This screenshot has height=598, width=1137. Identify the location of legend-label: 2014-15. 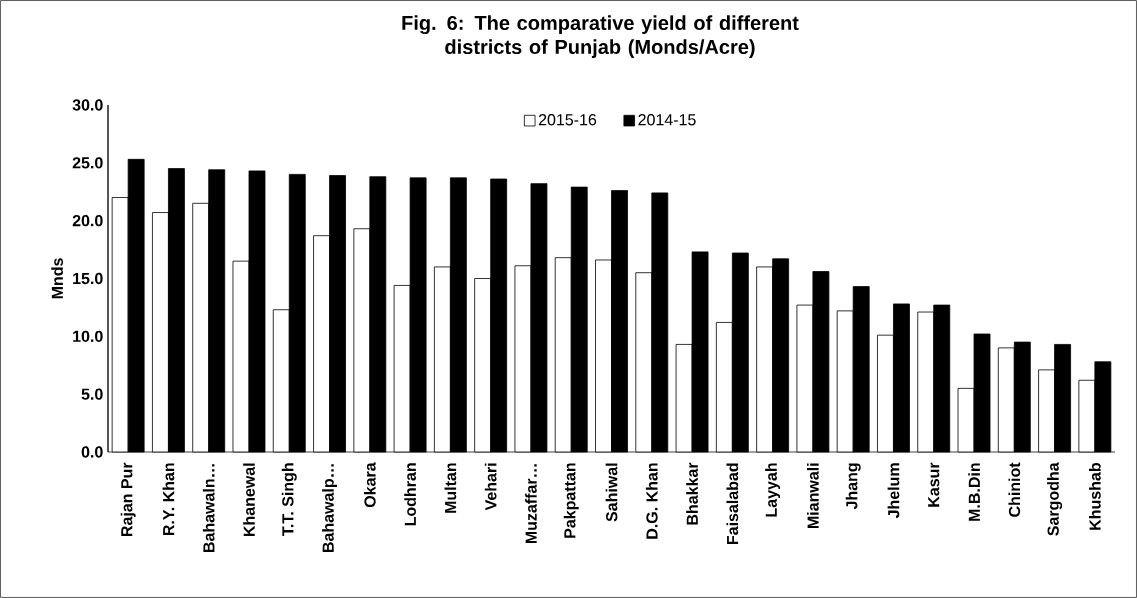
(667, 120).